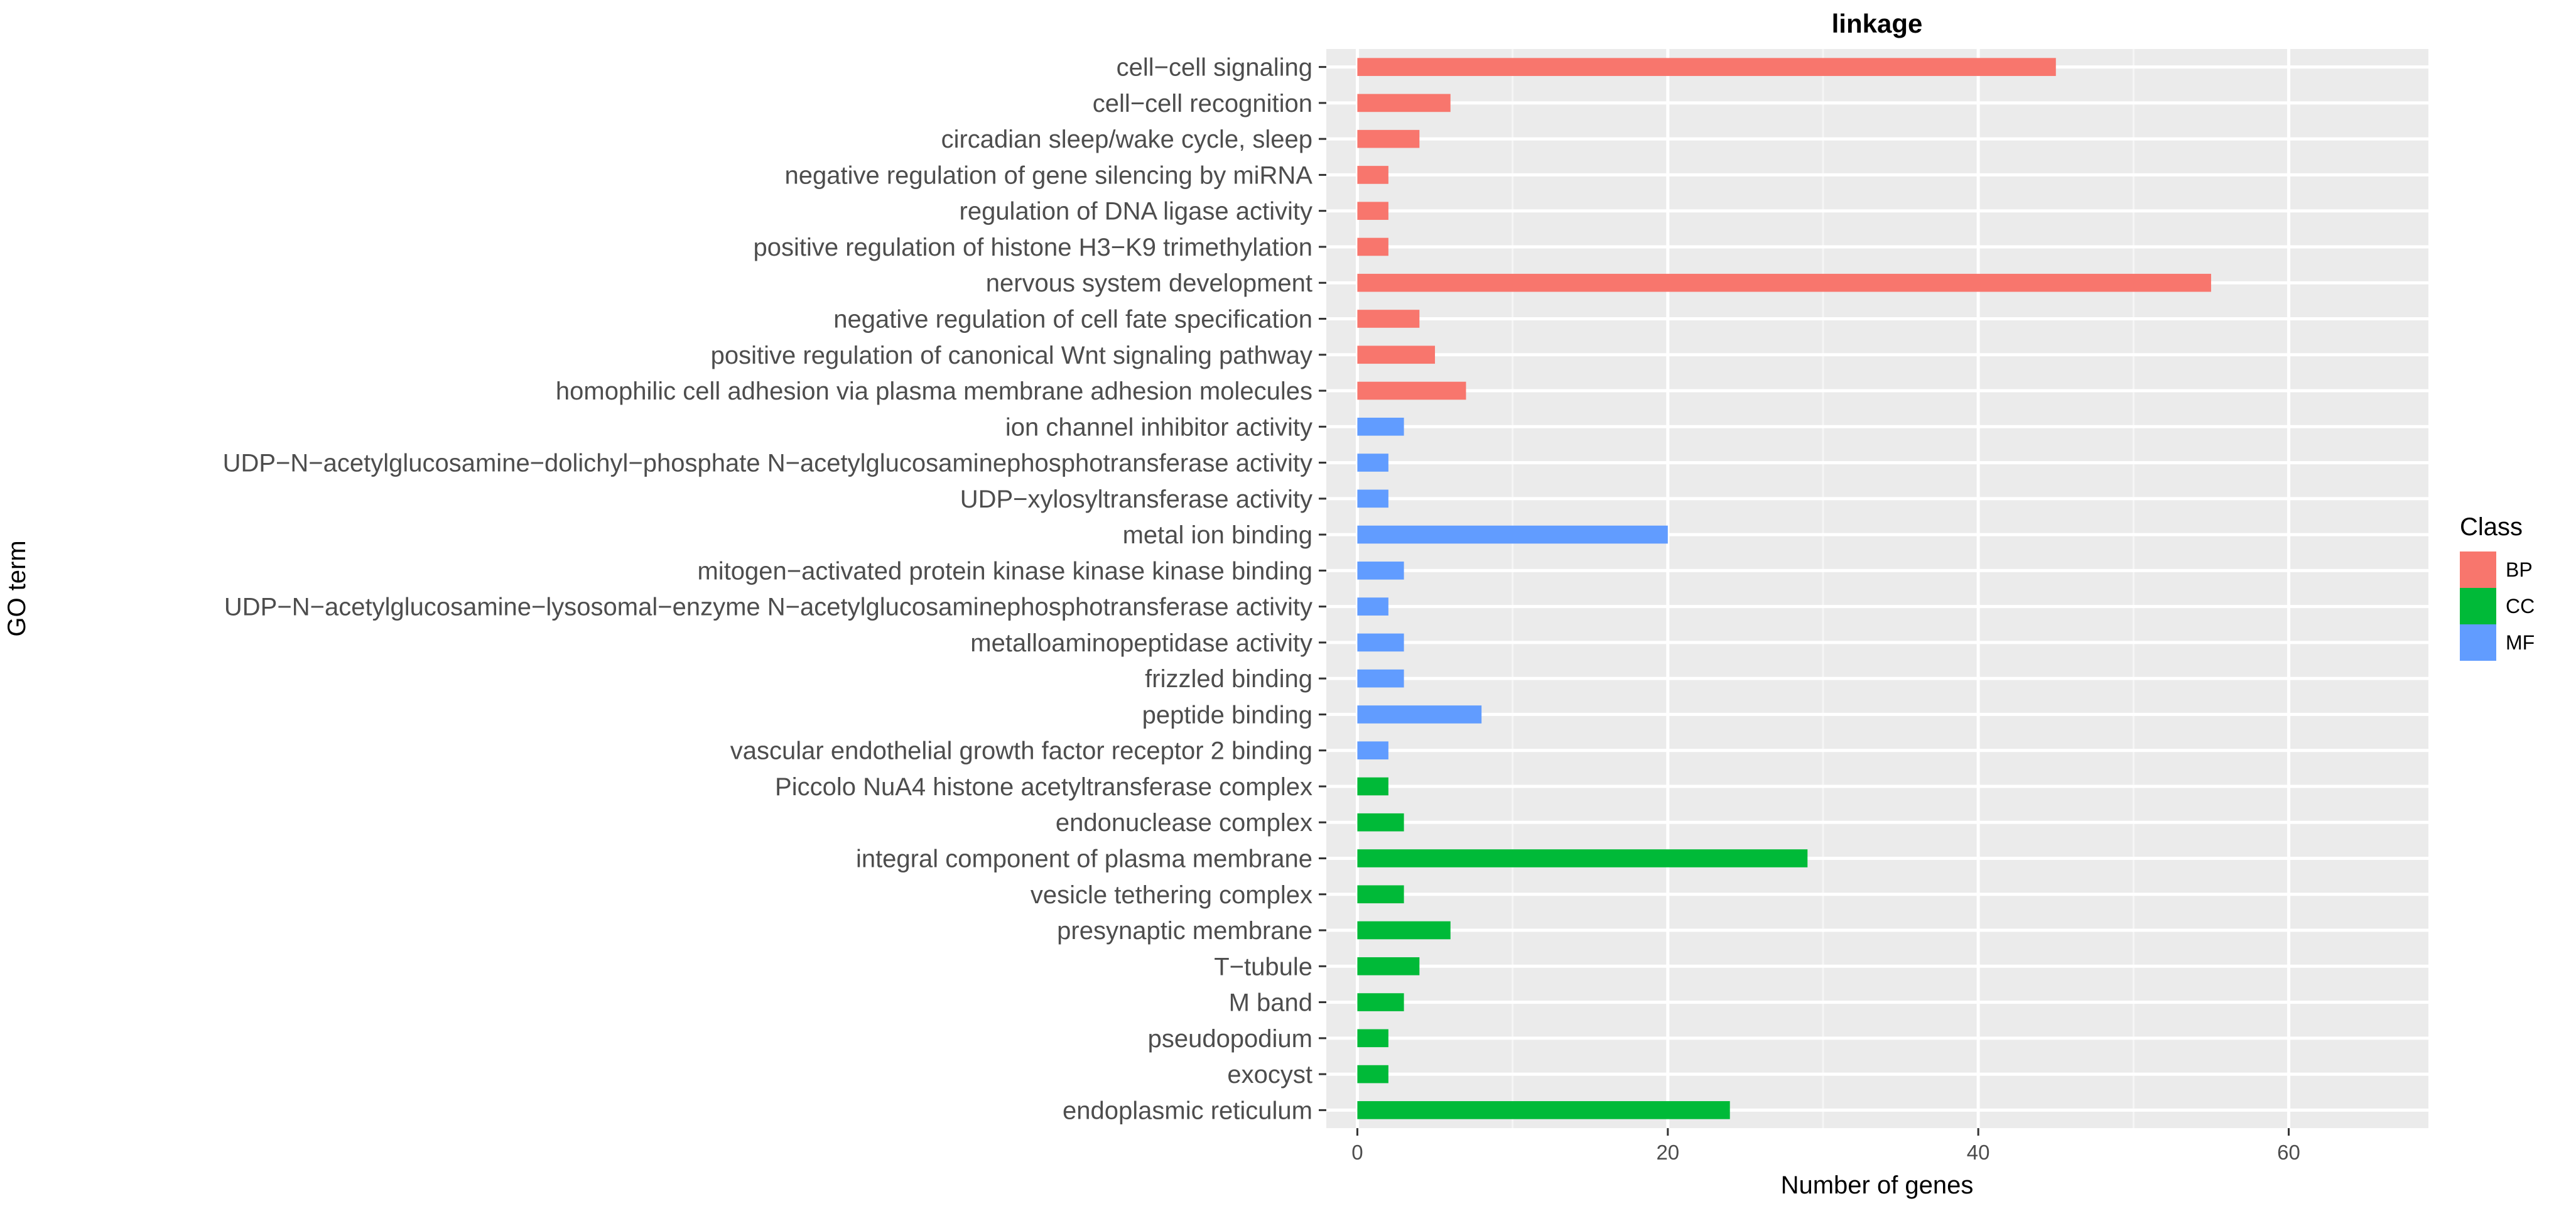 Image resolution: width=2576 pixels, height=1206 pixels. Describe the element at coordinates (2498, 606) in the screenshot. I see `legend-entries: BP CC MF` at that location.